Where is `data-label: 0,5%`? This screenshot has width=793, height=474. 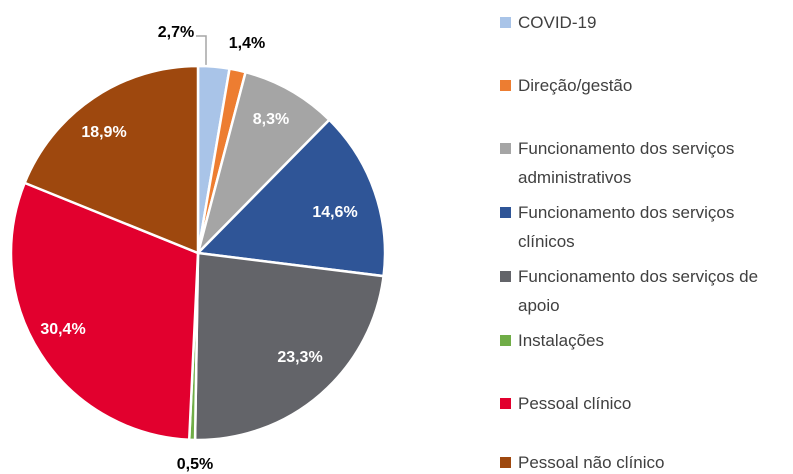 data-label: 0,5% is located at coordinates (195, 464).